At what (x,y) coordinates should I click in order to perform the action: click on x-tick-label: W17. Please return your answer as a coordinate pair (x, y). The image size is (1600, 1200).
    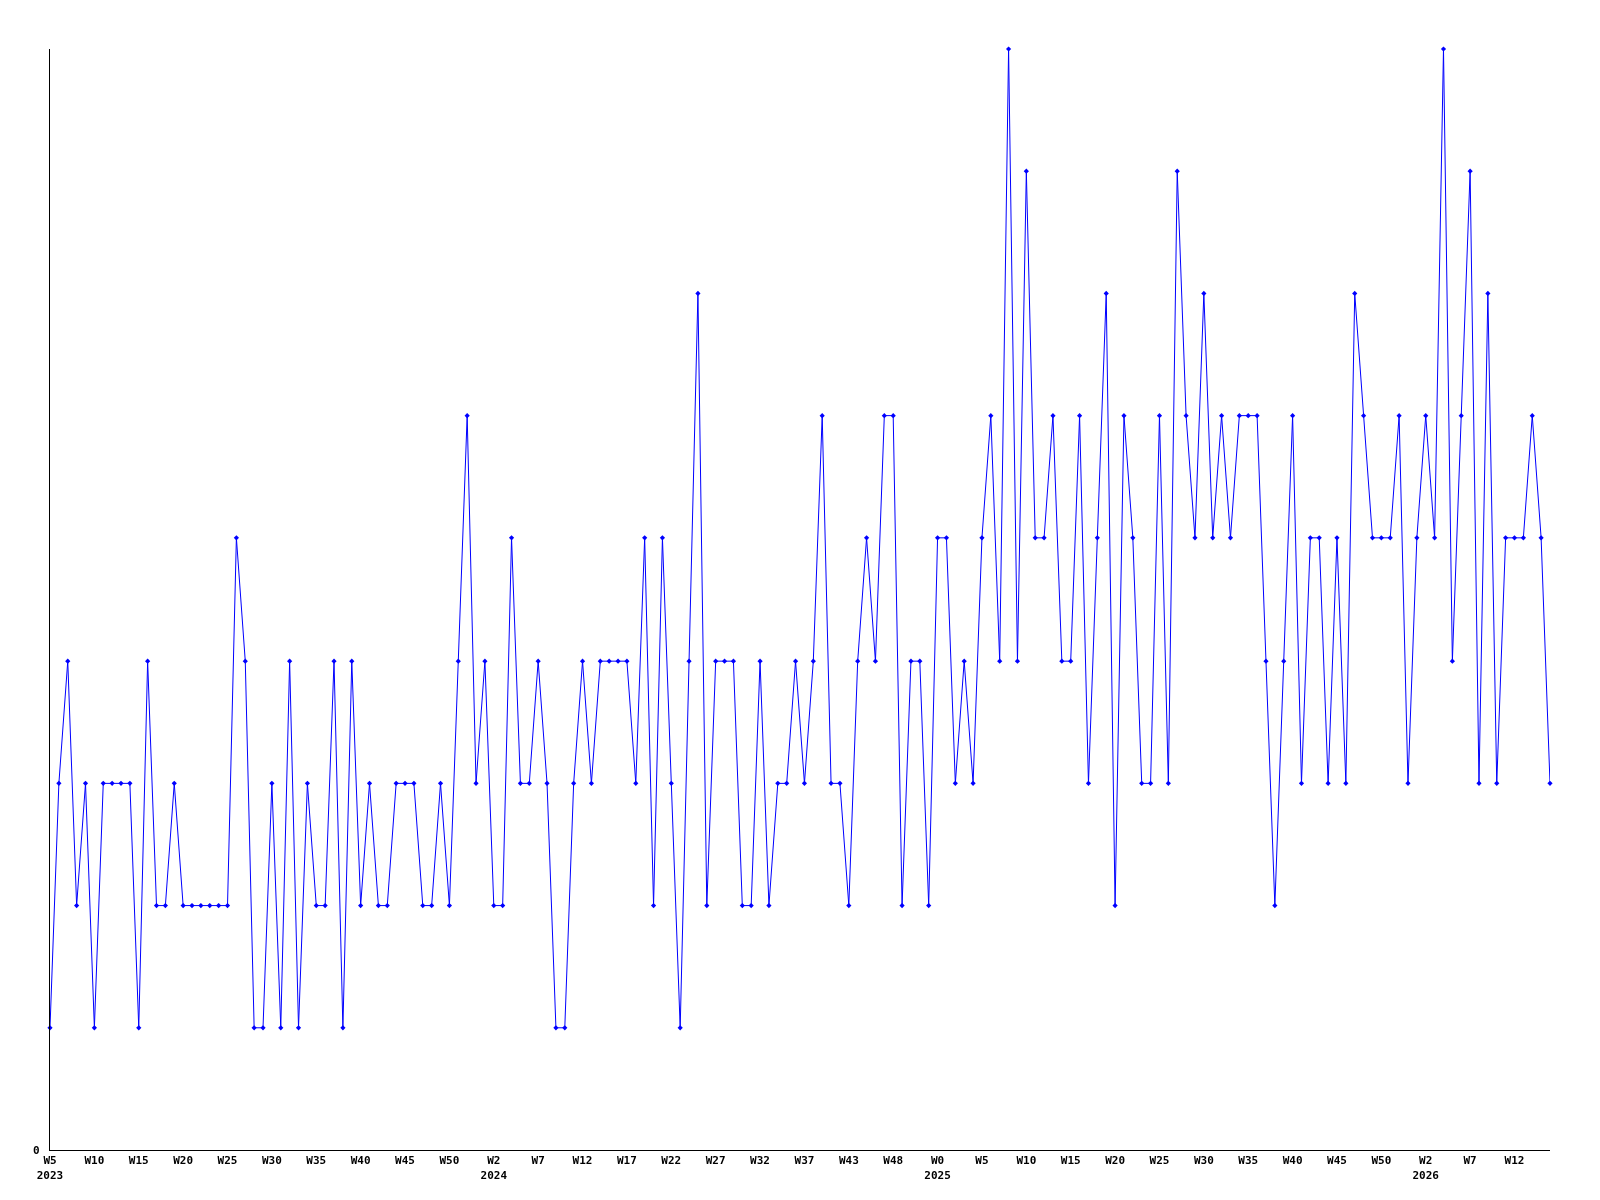
    Looking at the image, I should click on (626, 1161).